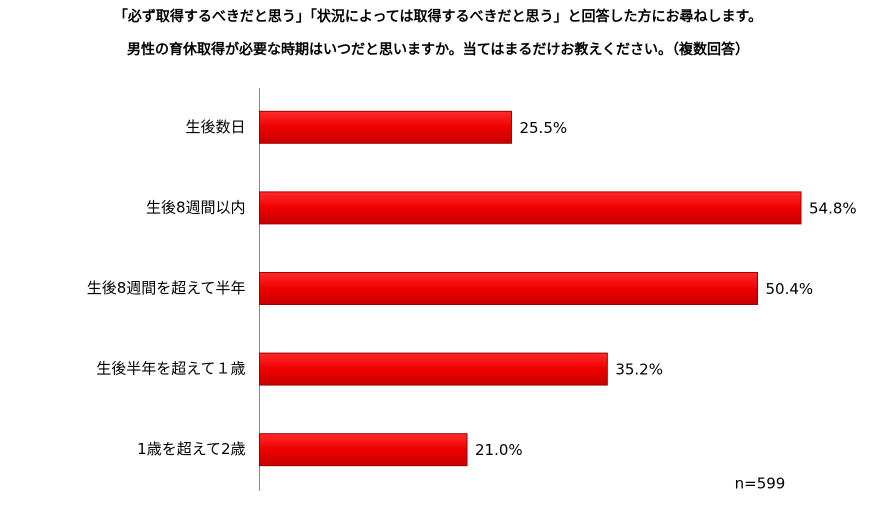  What do you see at coordinates (196, 207) in the screenshot?
I see `y-tick-label: 生後8週間以内` at bounding box center [196, 207].